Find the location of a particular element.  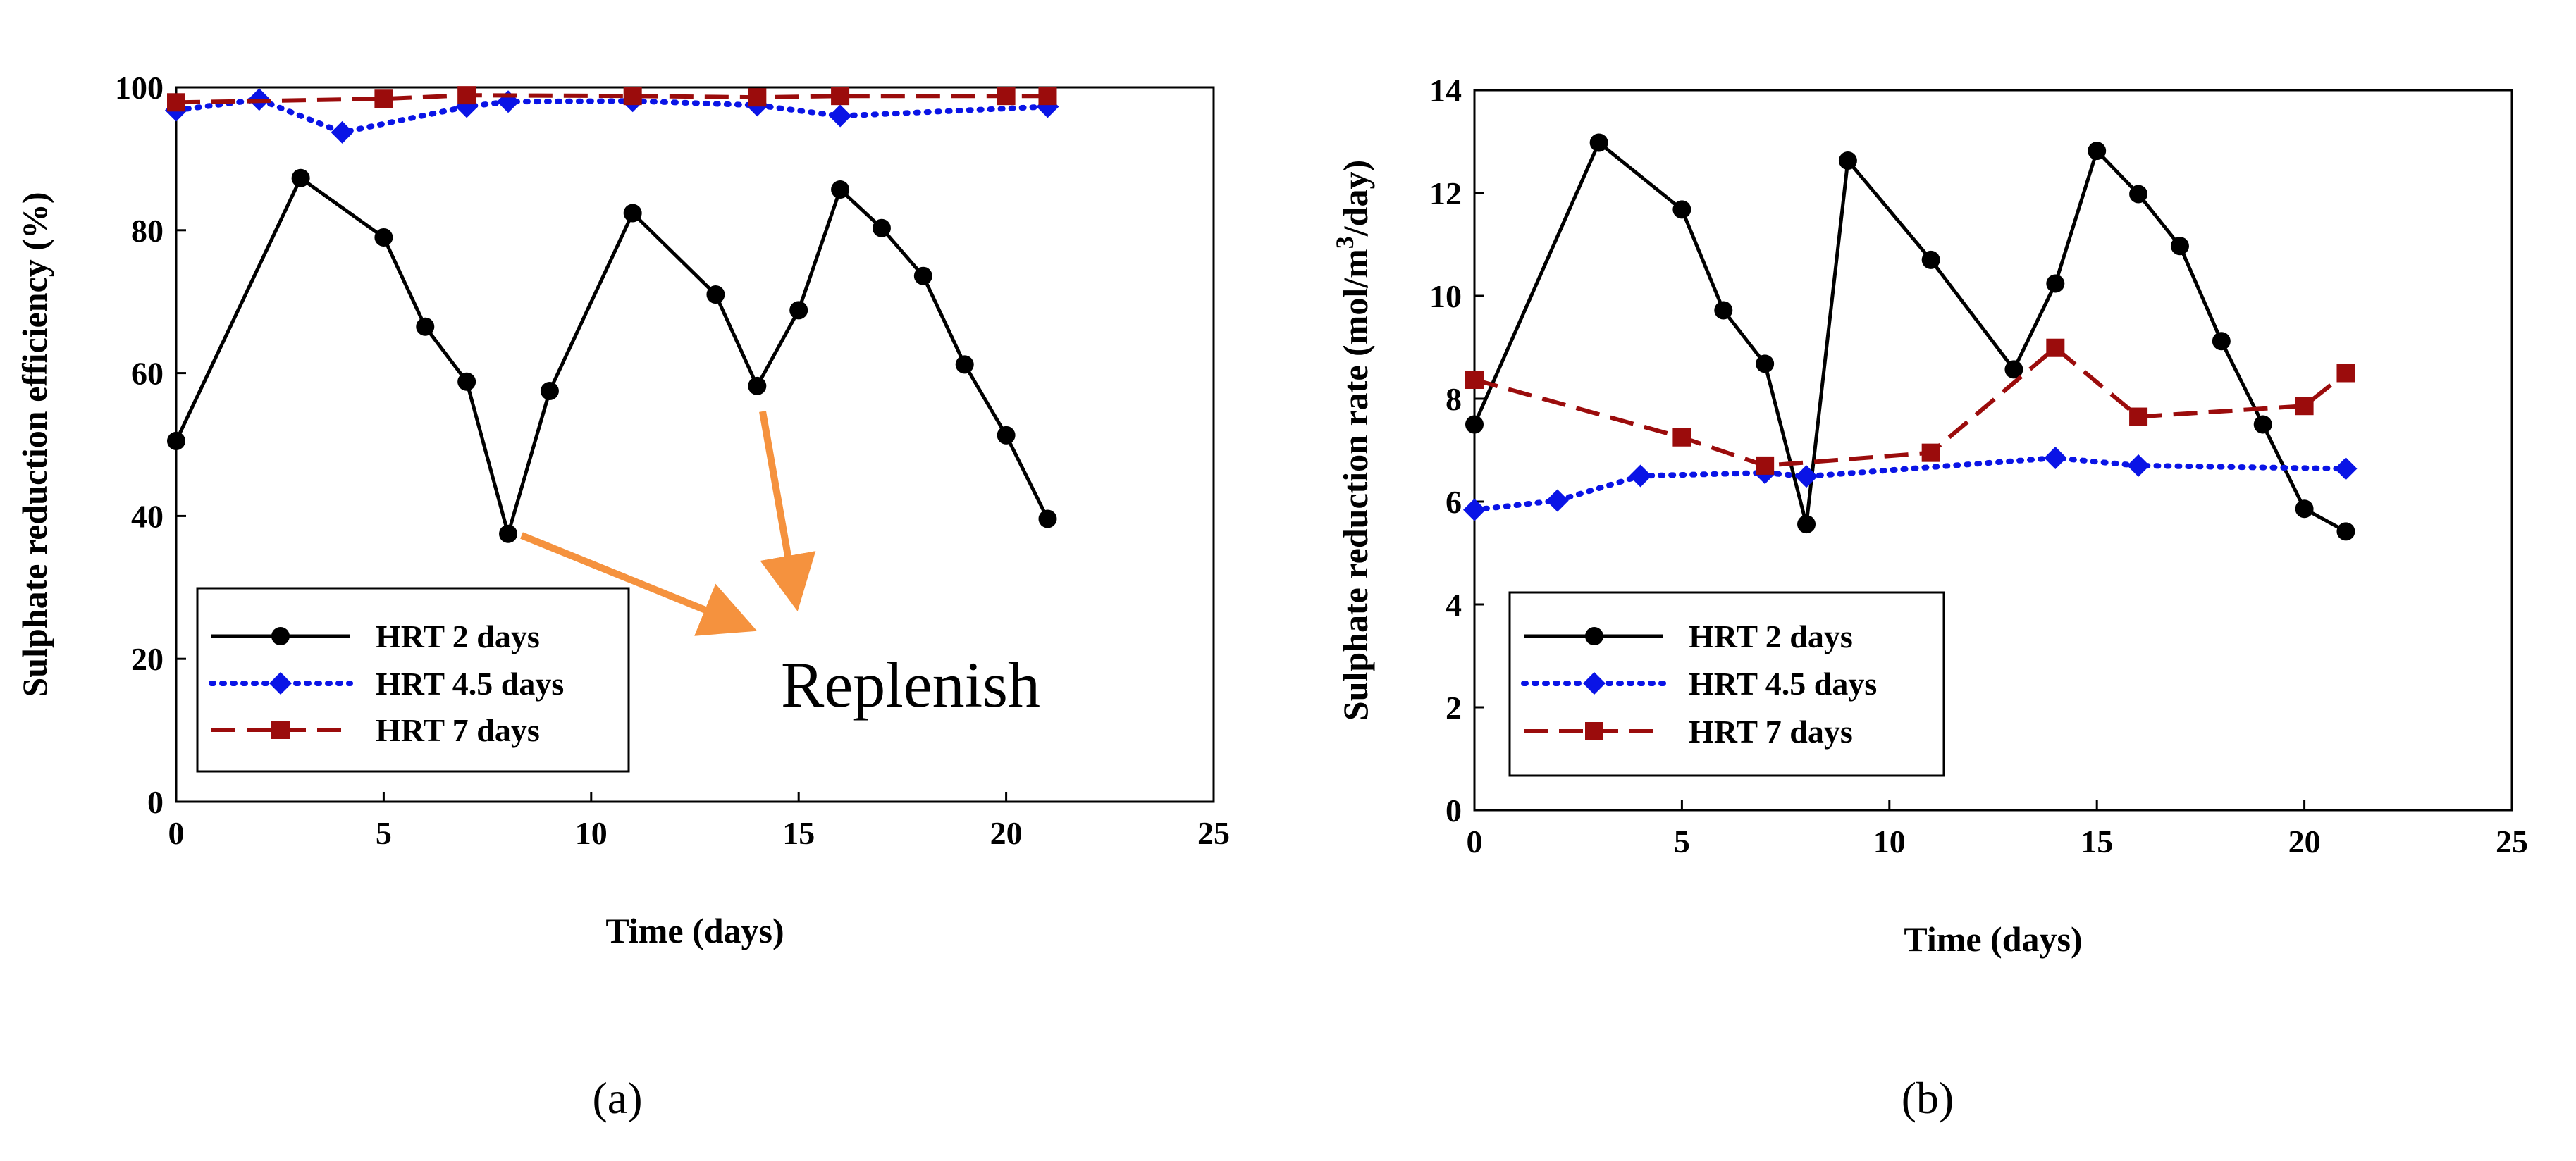

panel-label-b: (b) is located at coordinates (1928, 1098).